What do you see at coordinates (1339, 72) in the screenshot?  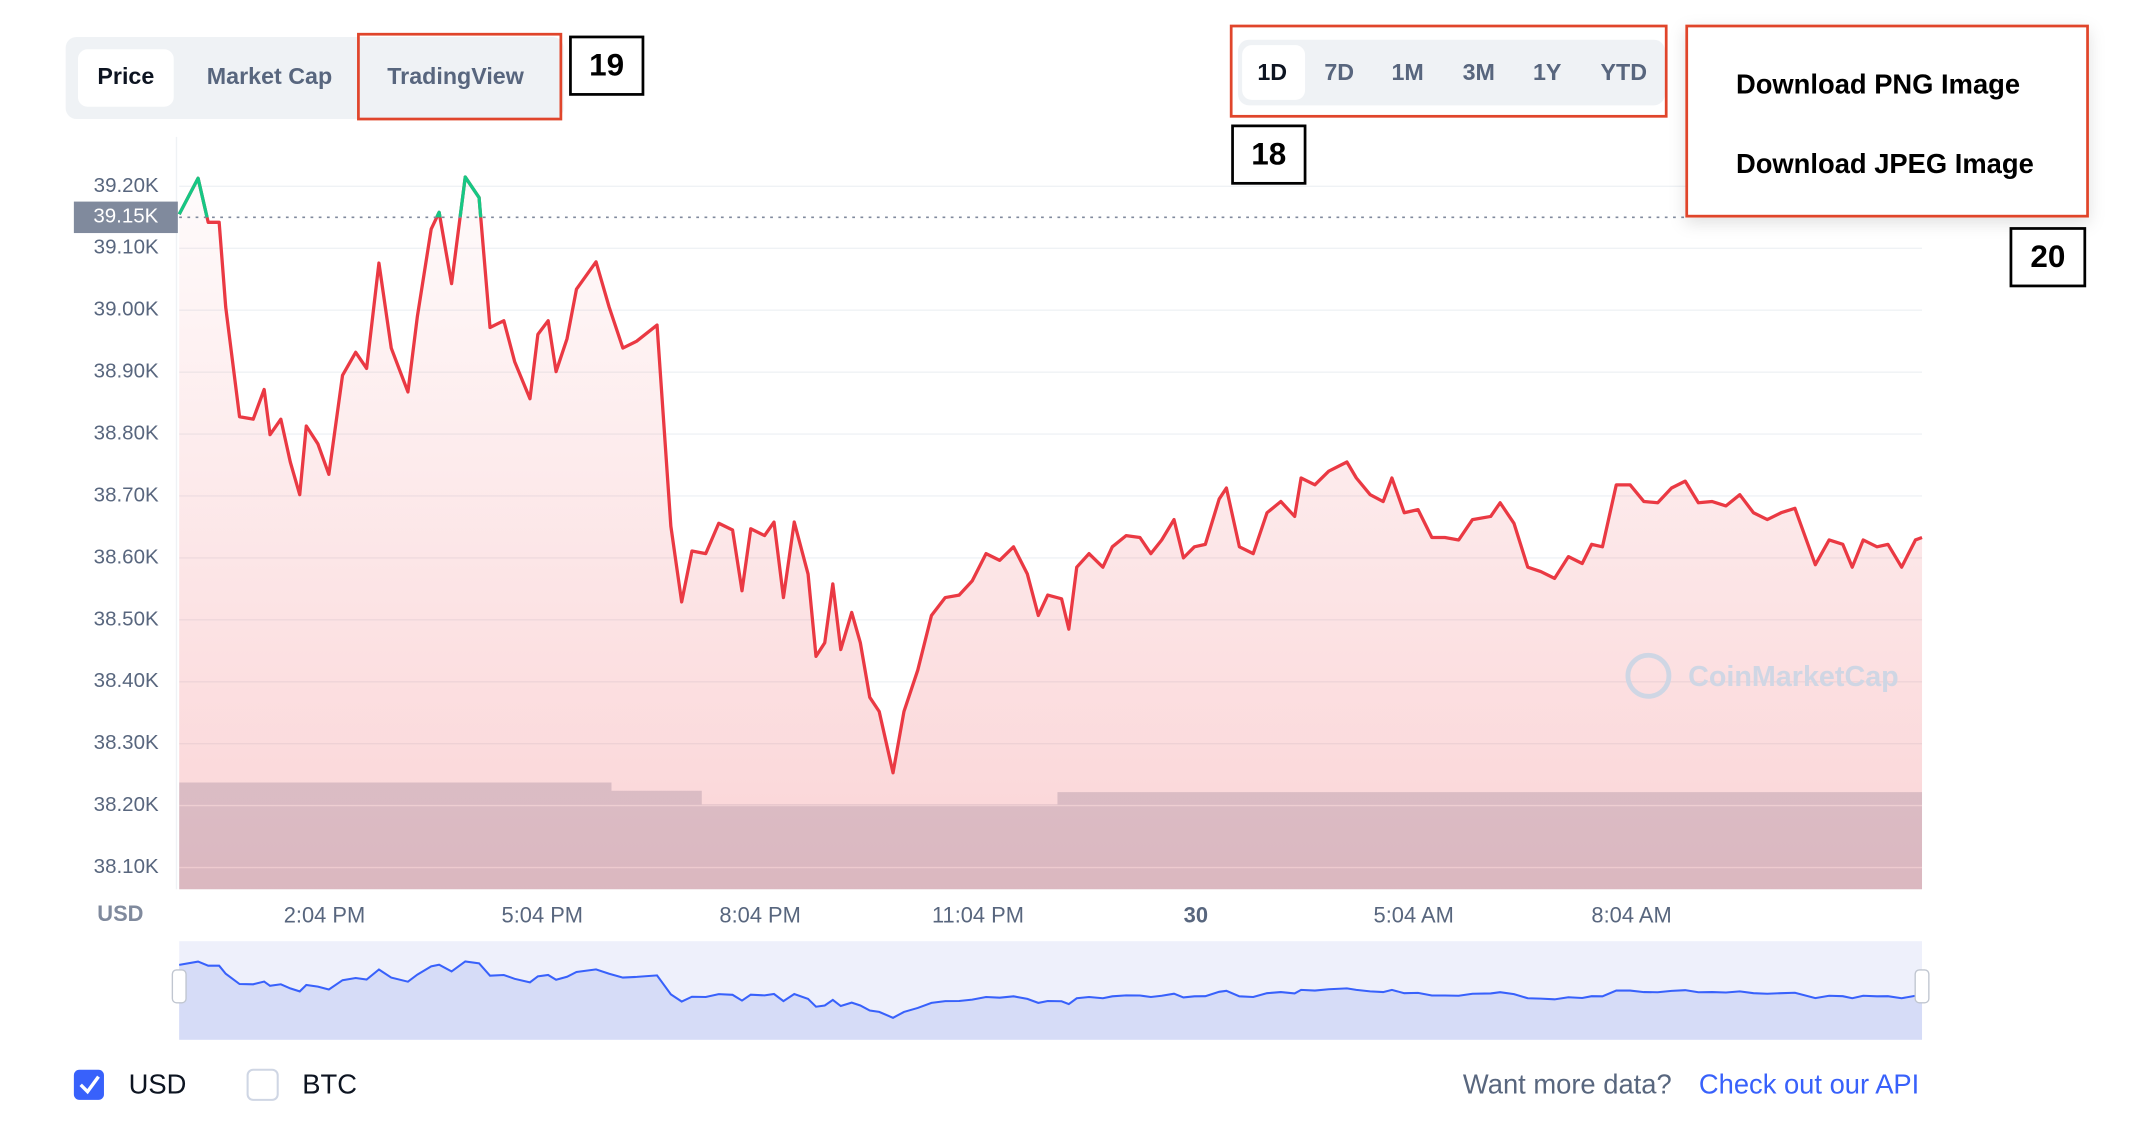 I see `range-button: 7D` at bounding box center [1339, 72].